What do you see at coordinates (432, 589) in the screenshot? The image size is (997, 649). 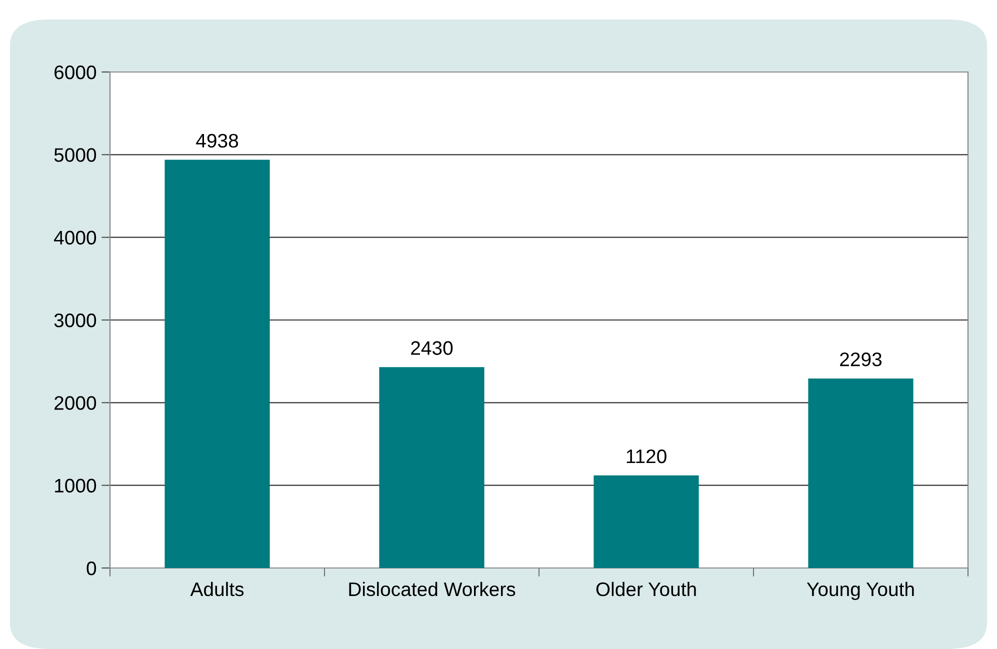 I see `x-tick-label: Dislocated Workers` at bounding box center [432, 589].